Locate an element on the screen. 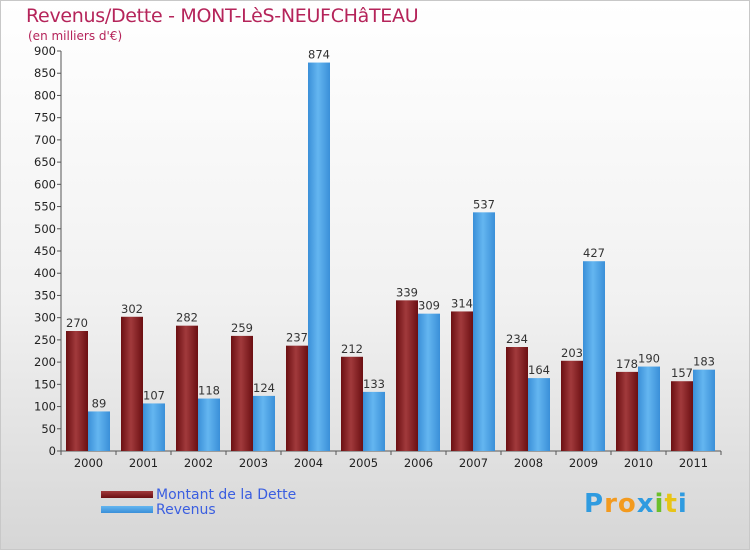 This screenshot has height=550, width=750. x-tick-label: 2003 is located at coordinates (253, 463).